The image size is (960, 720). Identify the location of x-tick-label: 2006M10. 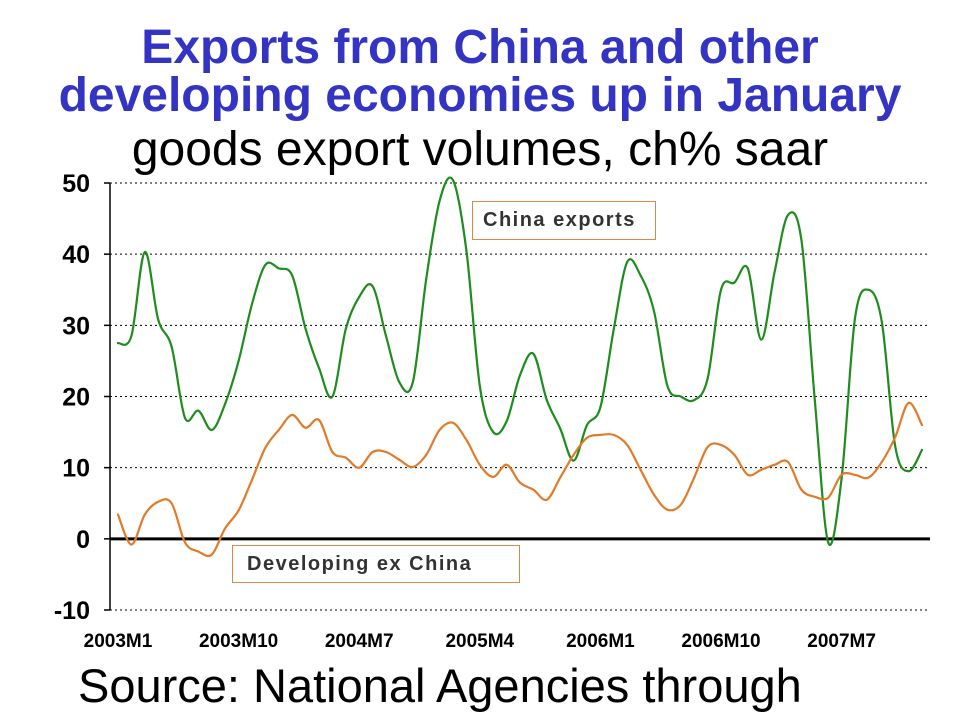
(720, 641).